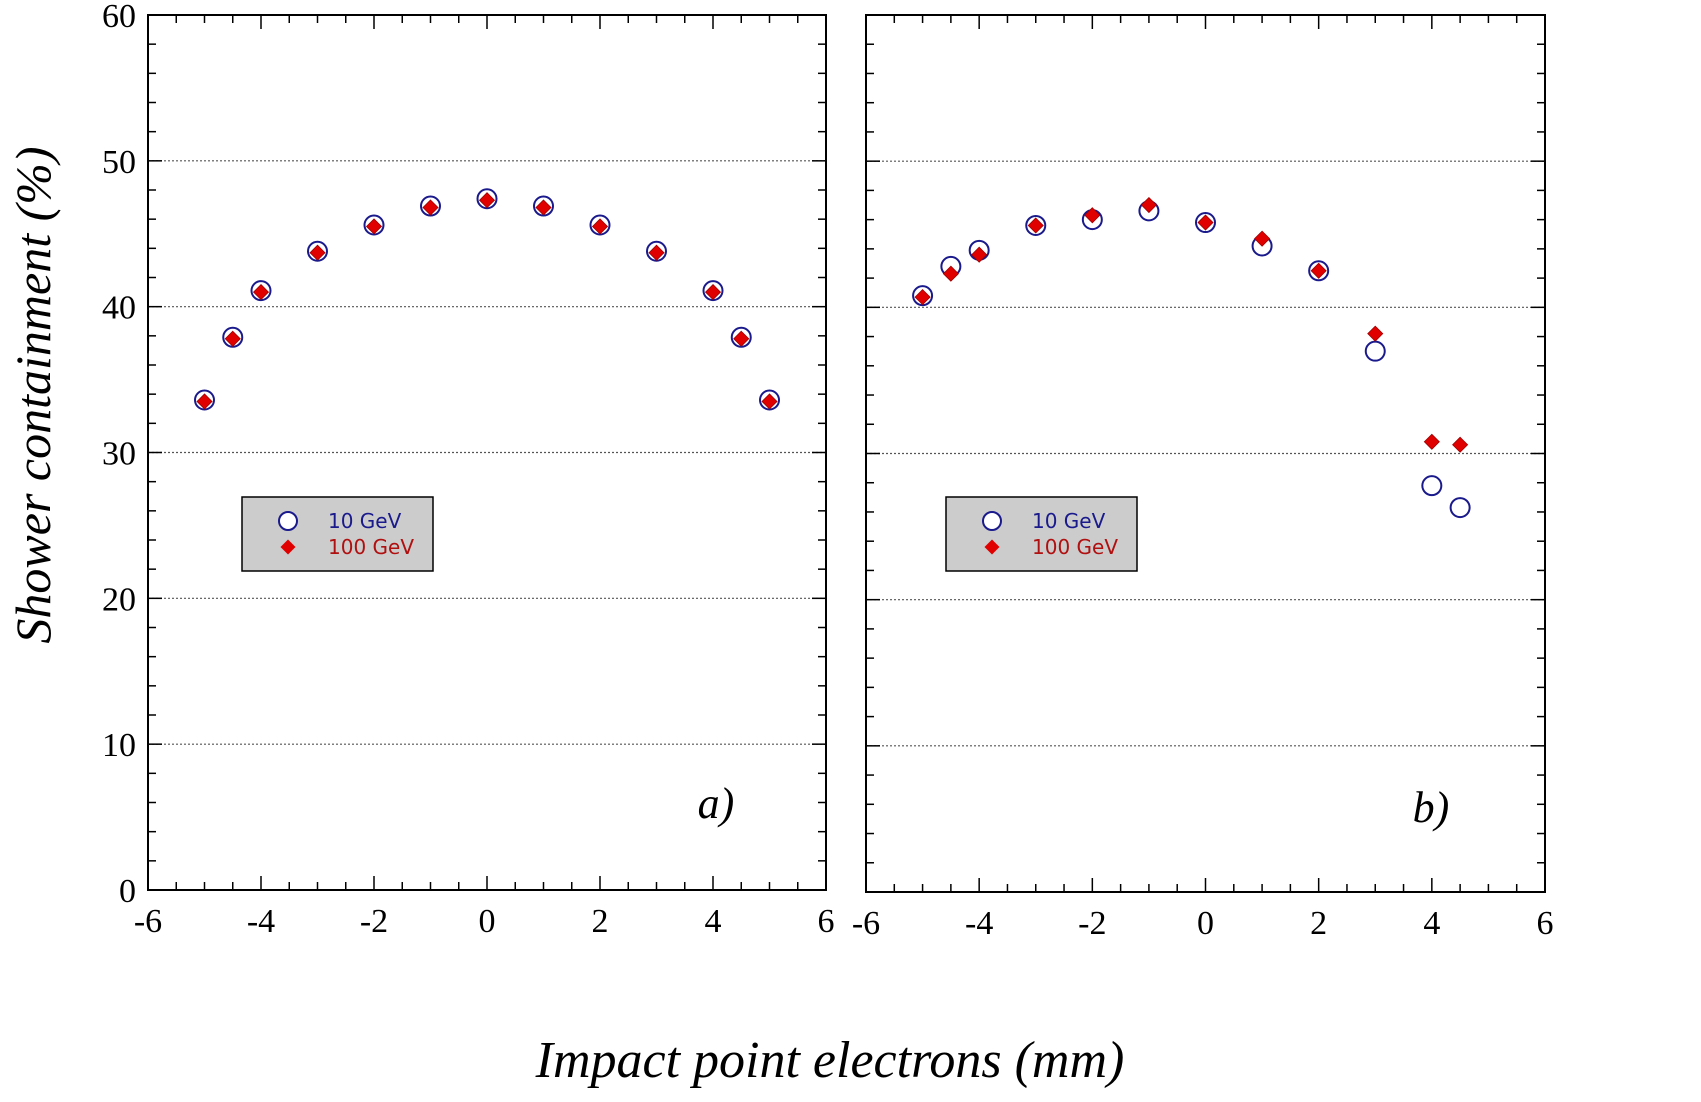  I want to click on y-tick-label: 30, so click(119, 454).